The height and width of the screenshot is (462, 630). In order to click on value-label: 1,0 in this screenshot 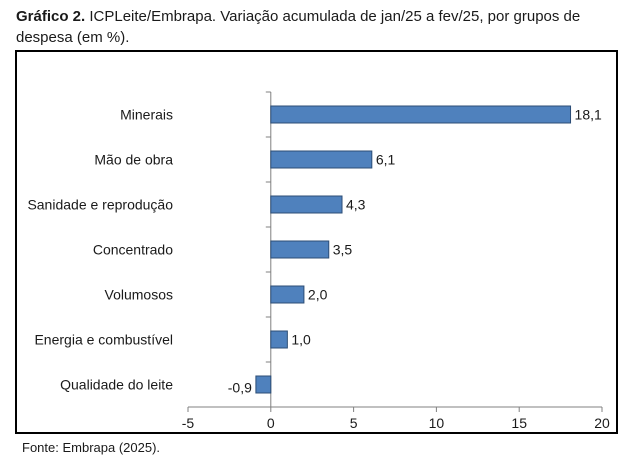, I will do `click(301, 340)`.